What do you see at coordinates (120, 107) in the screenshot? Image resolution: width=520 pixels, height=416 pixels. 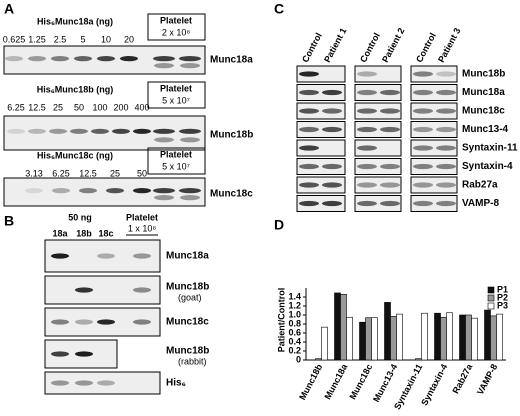 I see `lane-label: 200` at bounding box center [120, 107].